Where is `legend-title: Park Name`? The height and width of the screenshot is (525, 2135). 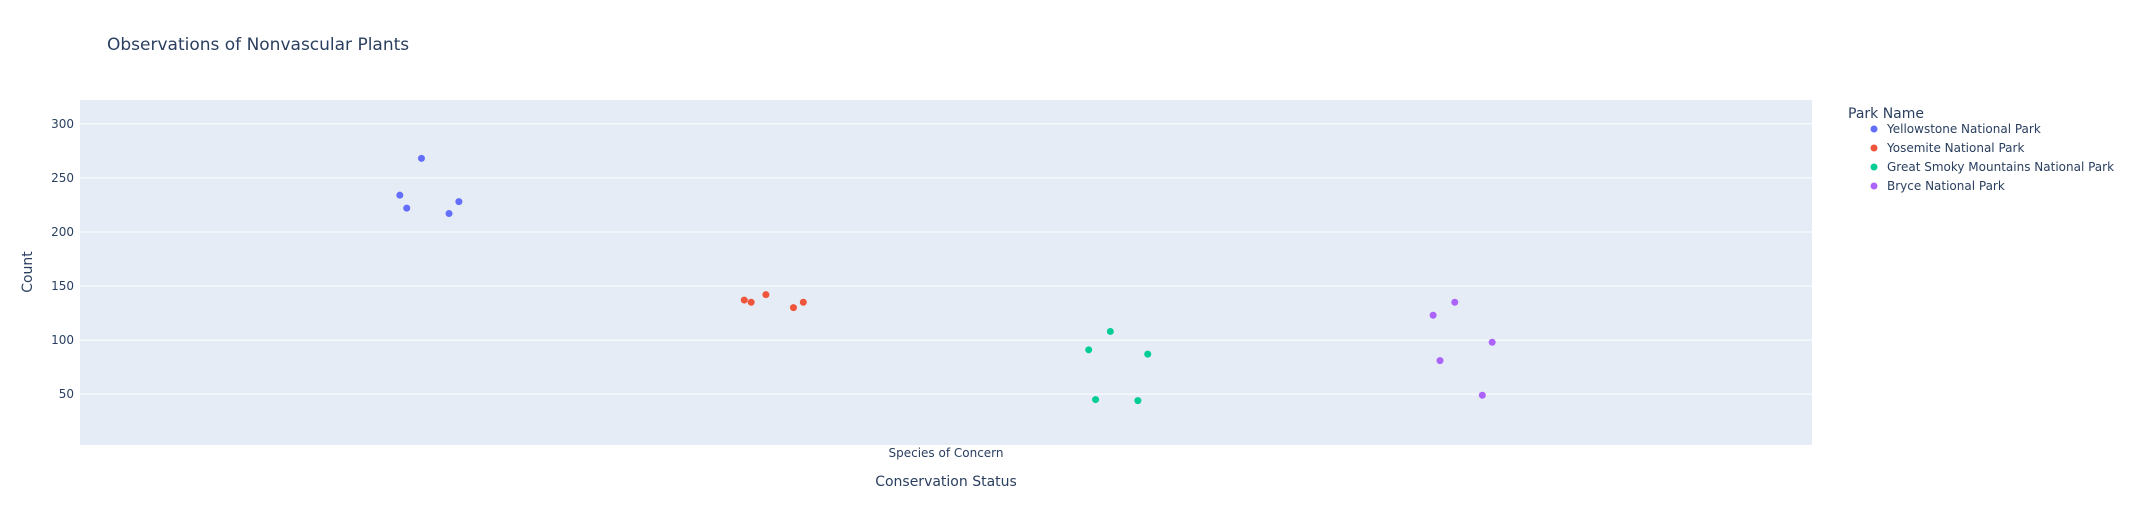
legend-title: Park Name is located at coordinates (1886, 114).